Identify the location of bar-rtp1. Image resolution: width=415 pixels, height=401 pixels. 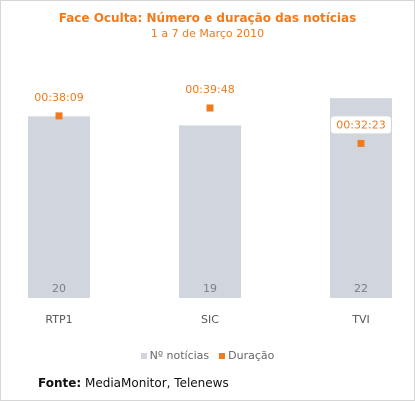
(59, 207).